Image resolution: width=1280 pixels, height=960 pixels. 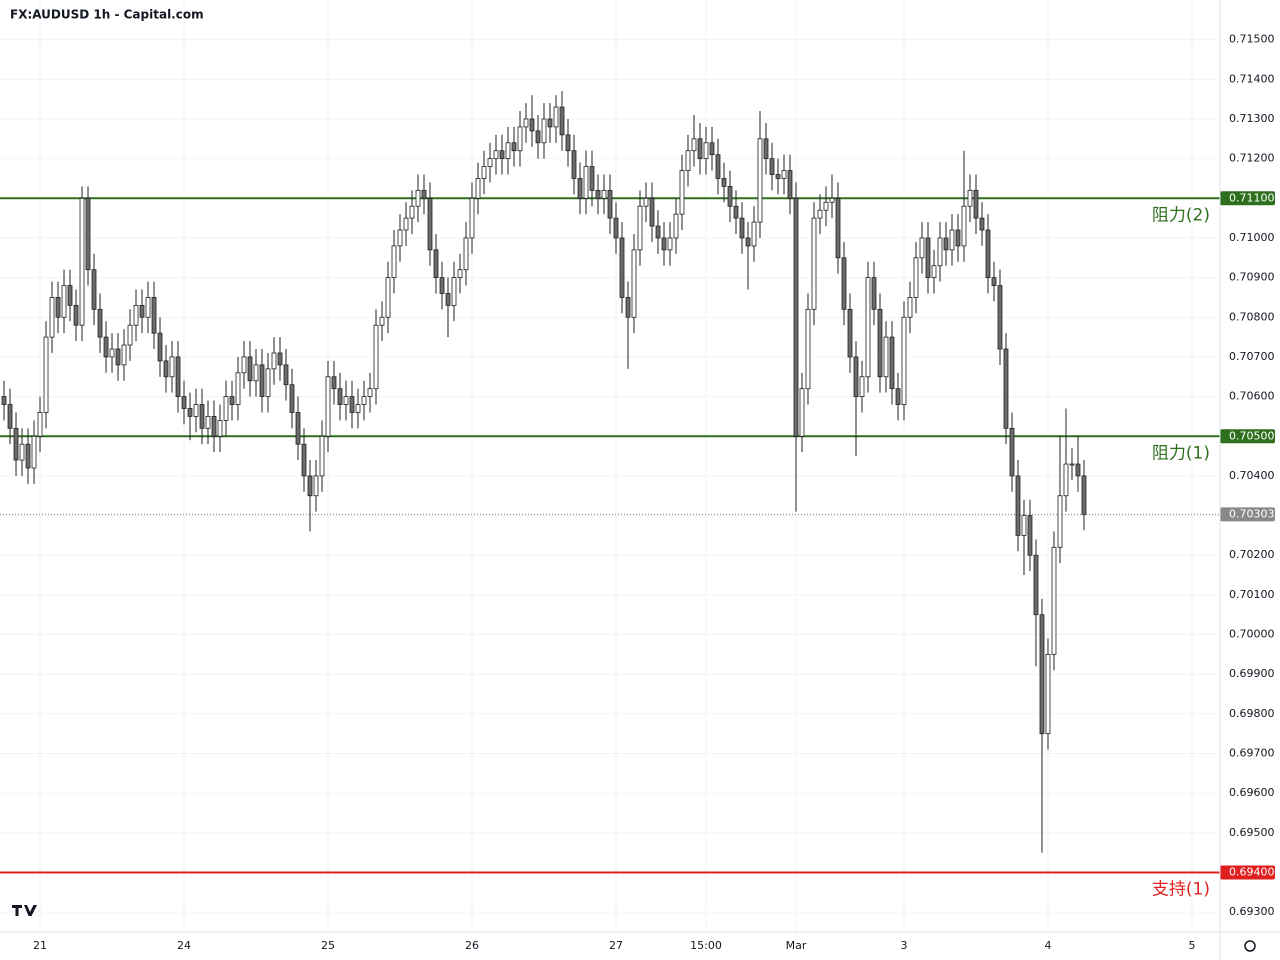 I want to click on x-tick-label: 5, so click(x=1191, y=945).